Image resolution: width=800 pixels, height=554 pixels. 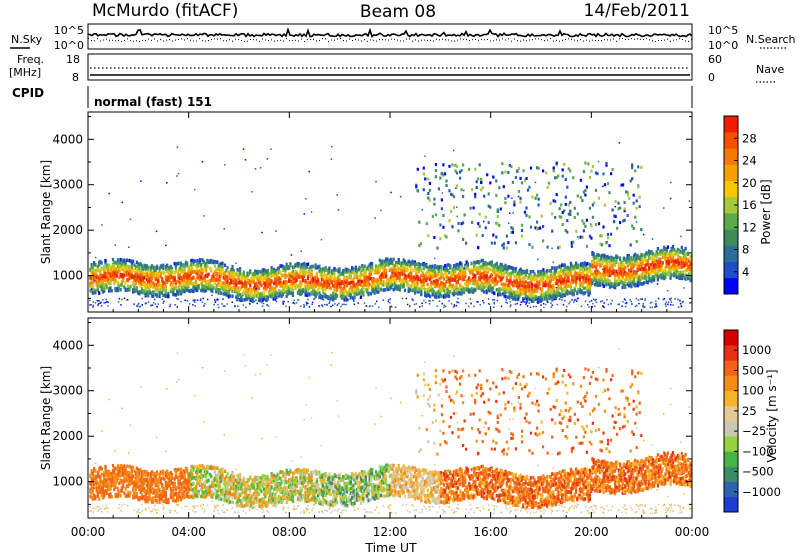 What do you see at coordinates (352, 97) in the screenshot?
I see `cpid-panel: CPID normal (fast) 151` at bounding box center [352, 97].